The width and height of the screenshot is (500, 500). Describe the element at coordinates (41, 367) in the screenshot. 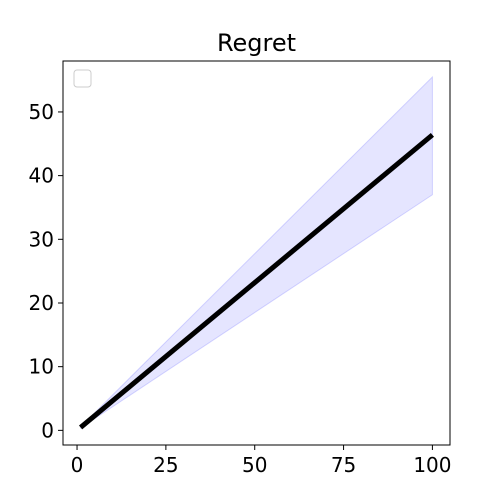

I see `y-tick-label: 10` at that location.